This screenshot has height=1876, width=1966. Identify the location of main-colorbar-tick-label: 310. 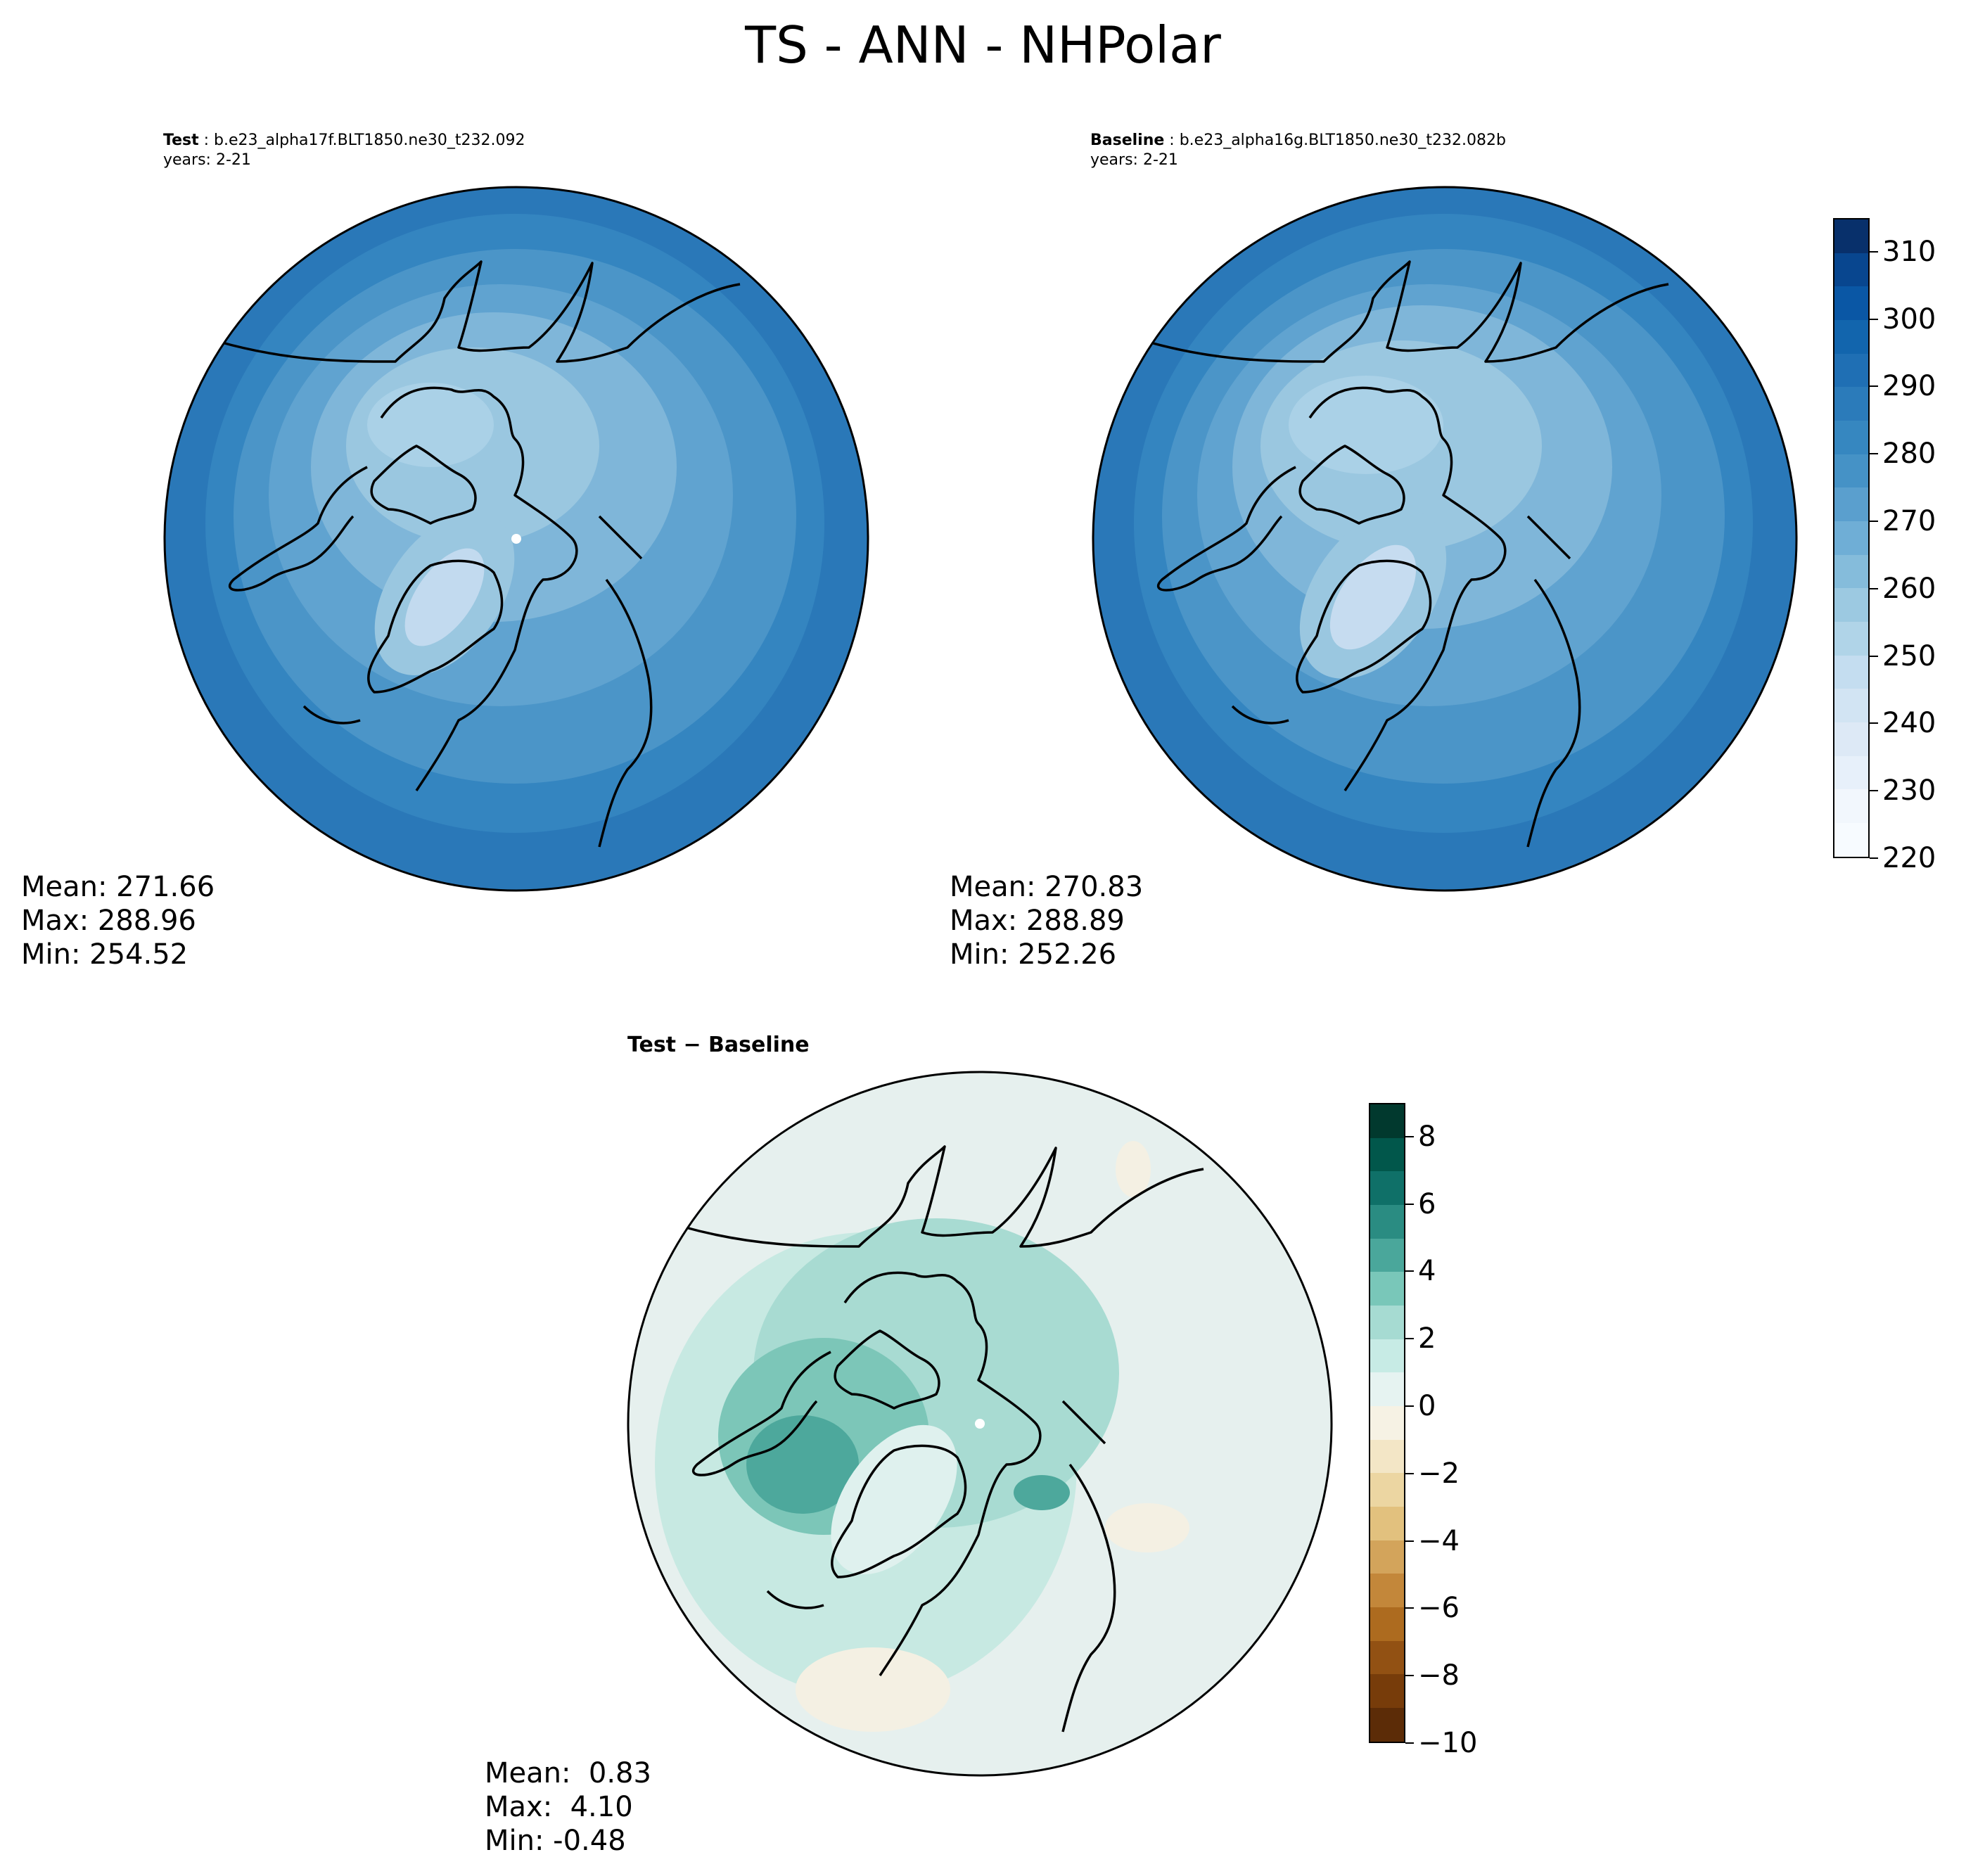
(1909, 251).